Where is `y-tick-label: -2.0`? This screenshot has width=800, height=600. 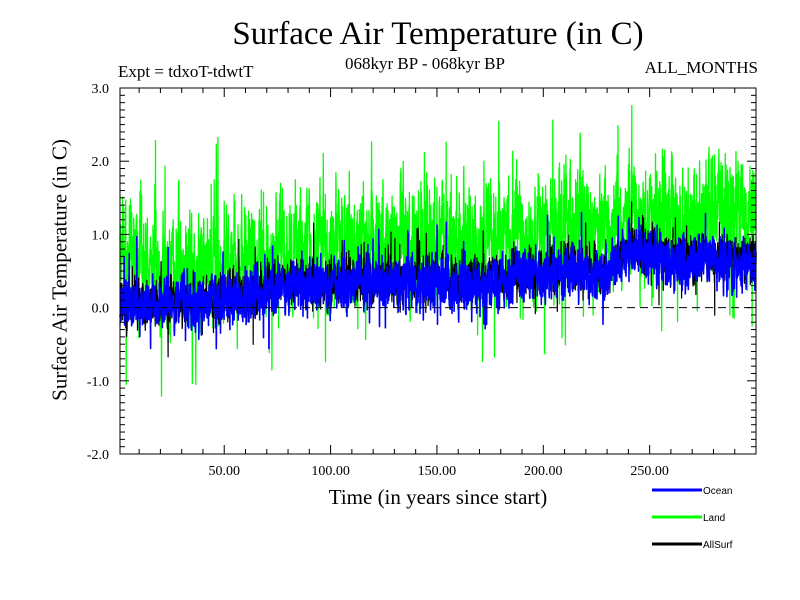
y-tick-label: -2.0 is located at coordinates (98, 455).